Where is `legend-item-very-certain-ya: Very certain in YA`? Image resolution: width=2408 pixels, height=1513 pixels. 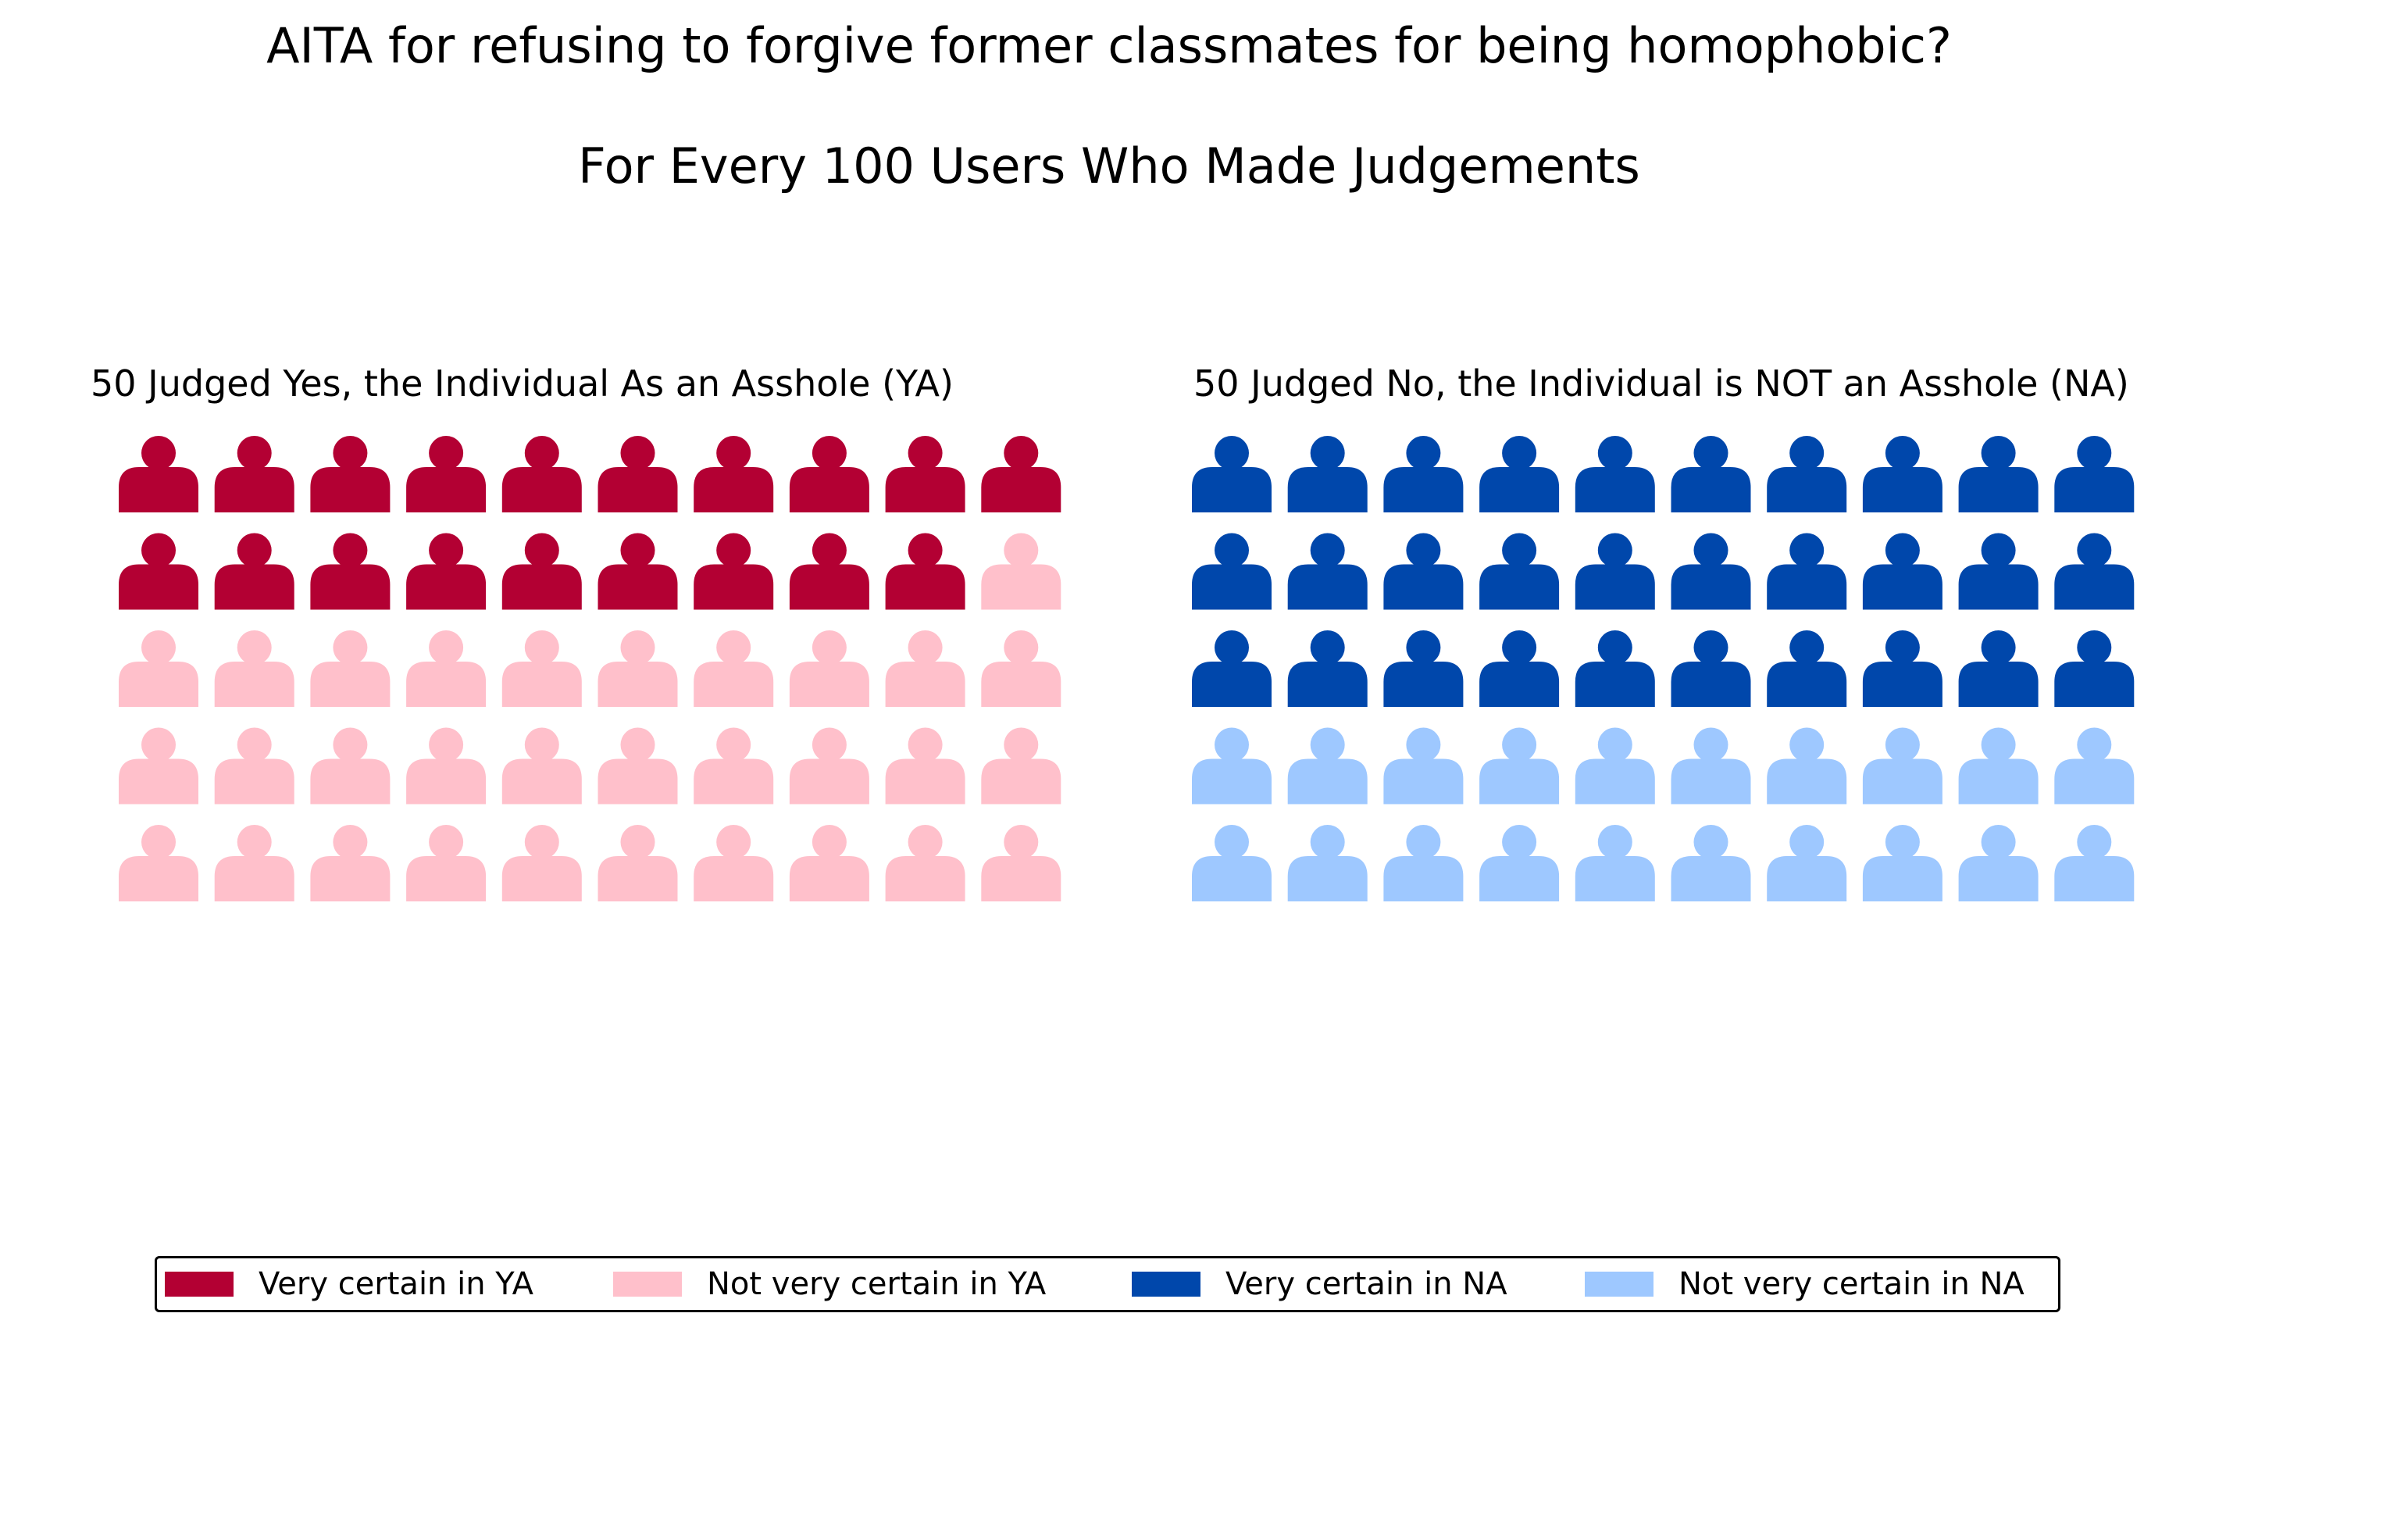
legend-item-very-certain-ya: Very certain in YA is located at coordinates (349, 1284).